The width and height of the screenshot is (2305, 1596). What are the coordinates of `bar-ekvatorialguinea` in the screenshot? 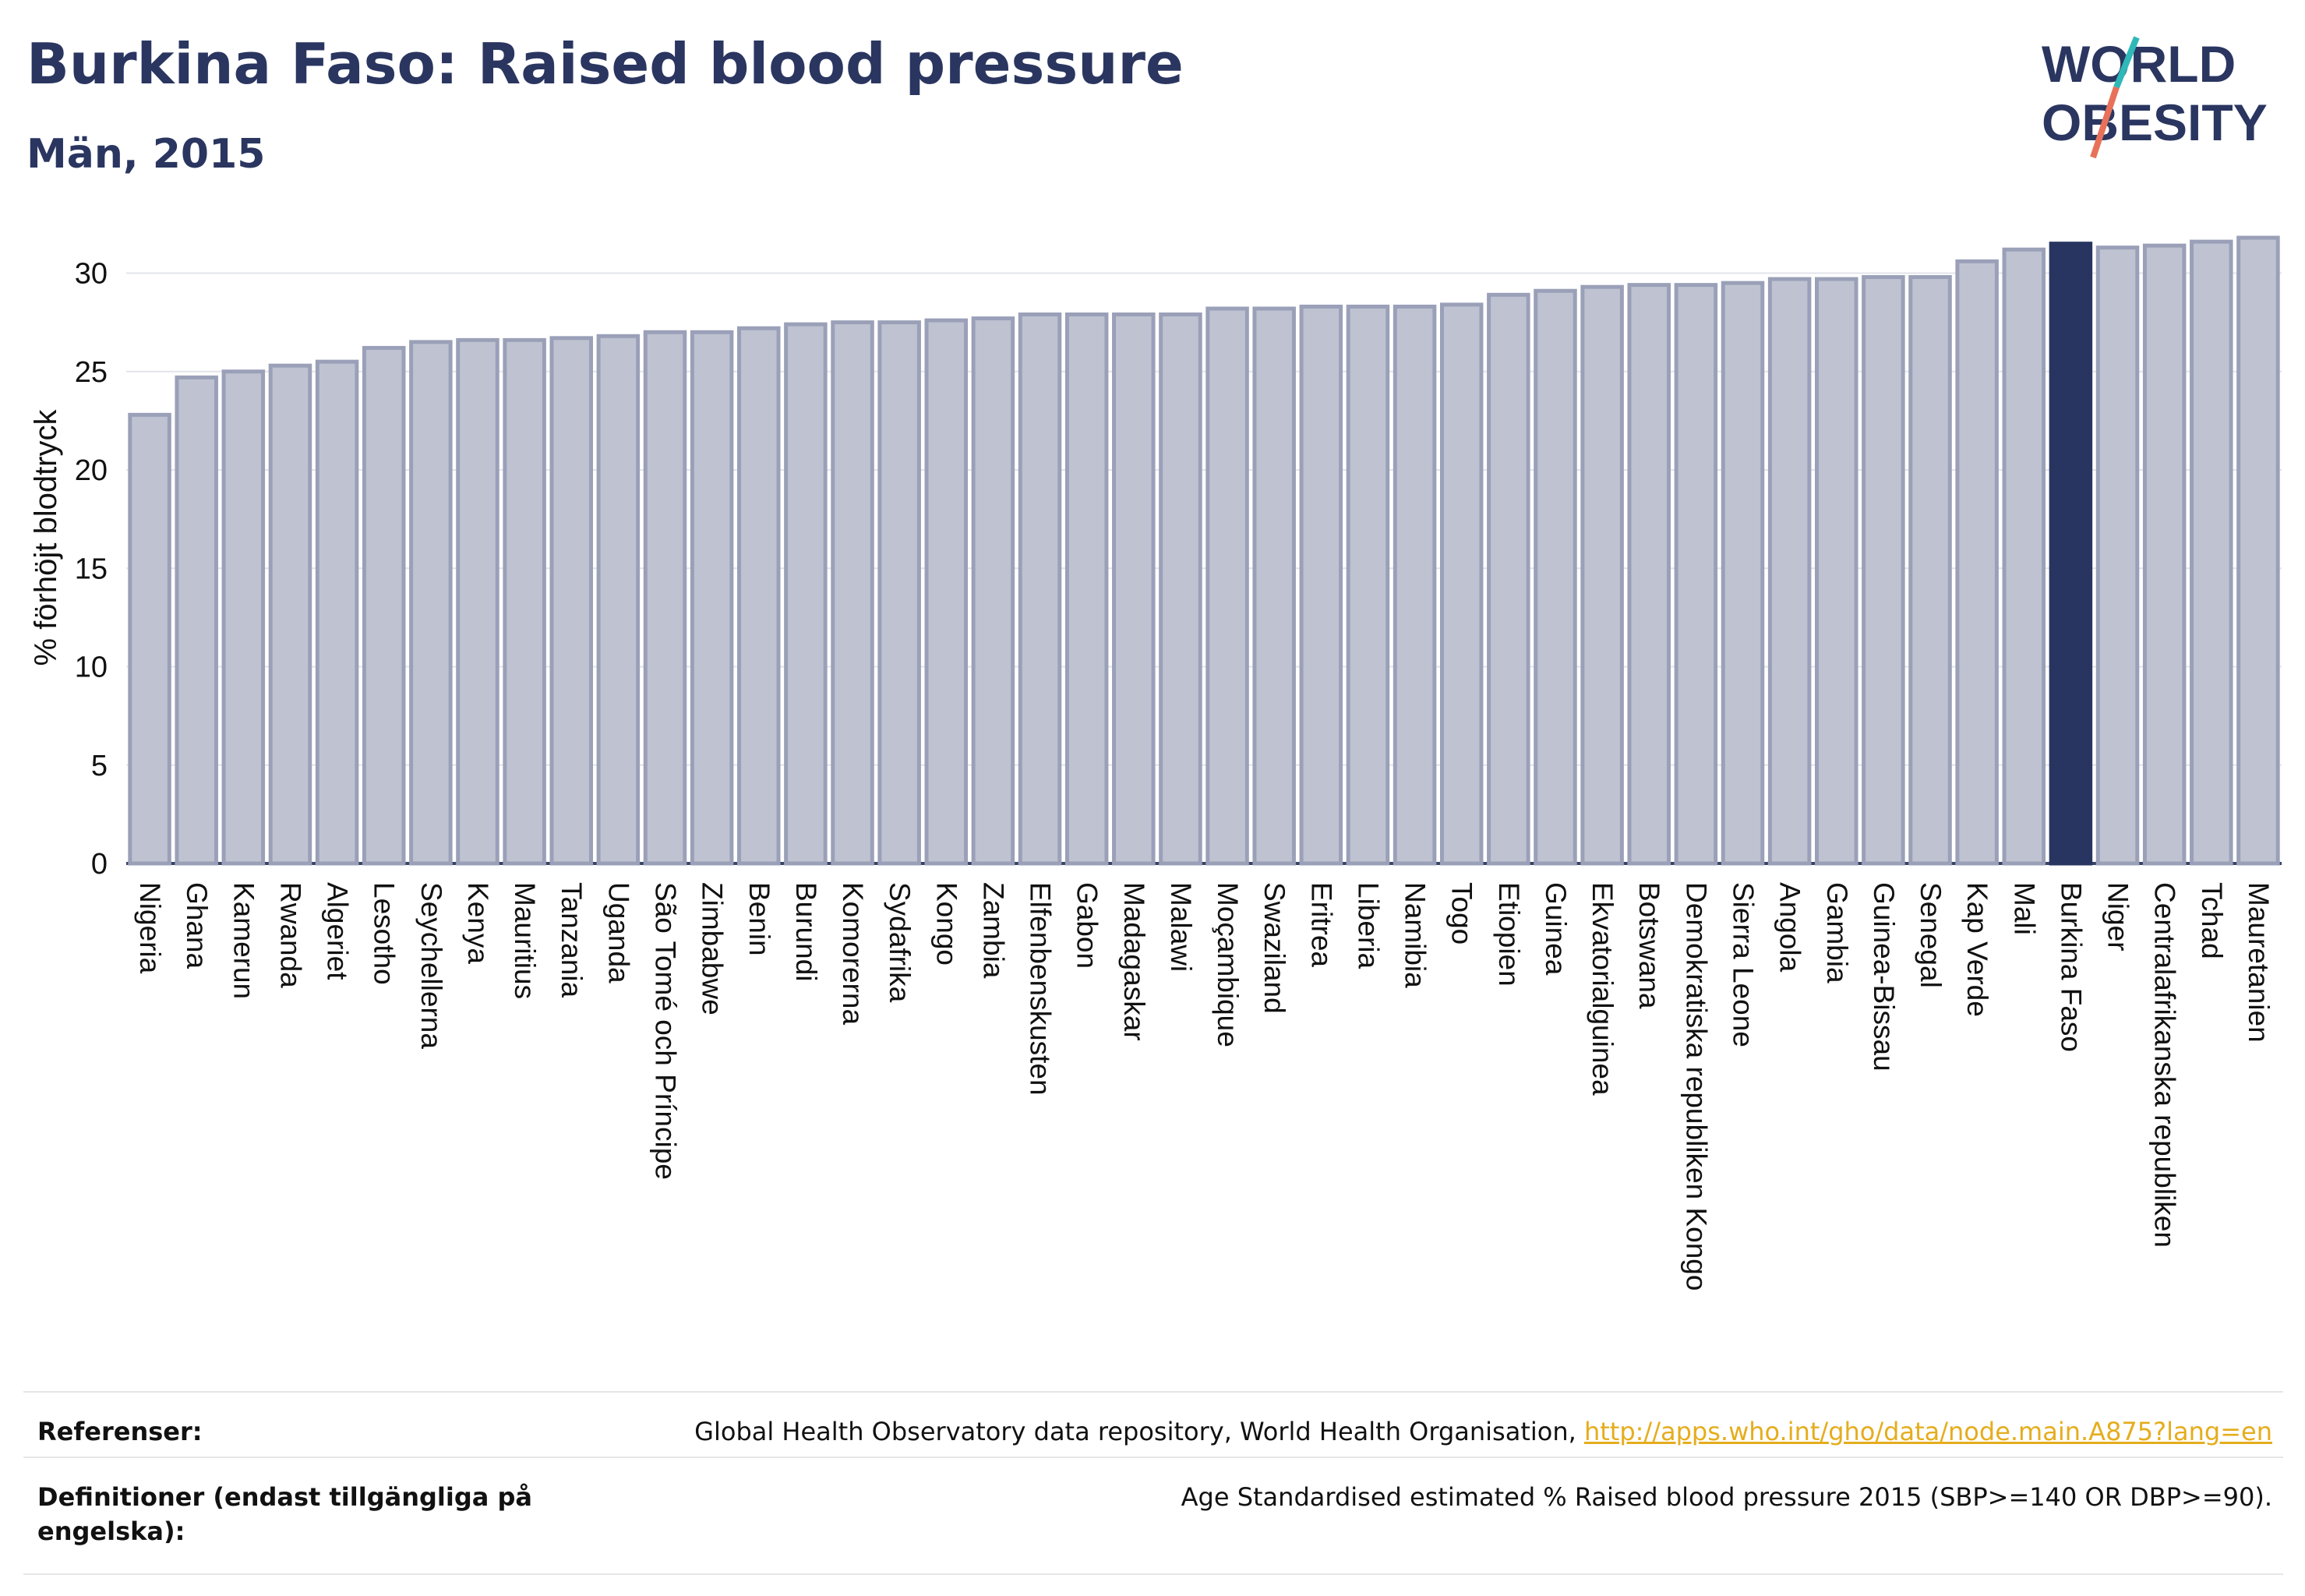 It's located at (1602, 575).